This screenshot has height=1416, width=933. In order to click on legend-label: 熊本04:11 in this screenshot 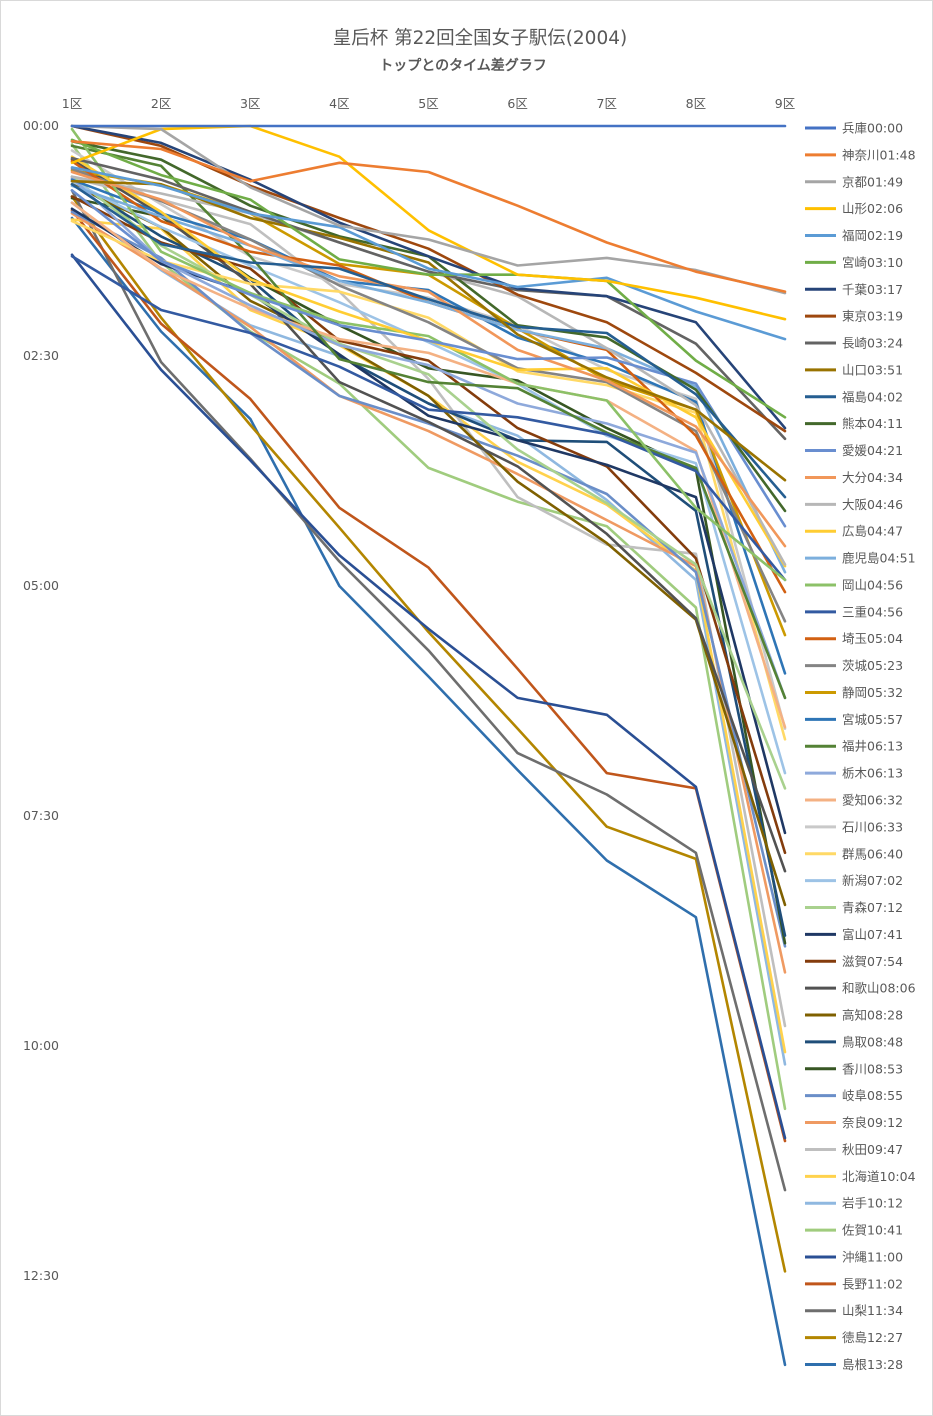, I will do `click(872, 423)`.